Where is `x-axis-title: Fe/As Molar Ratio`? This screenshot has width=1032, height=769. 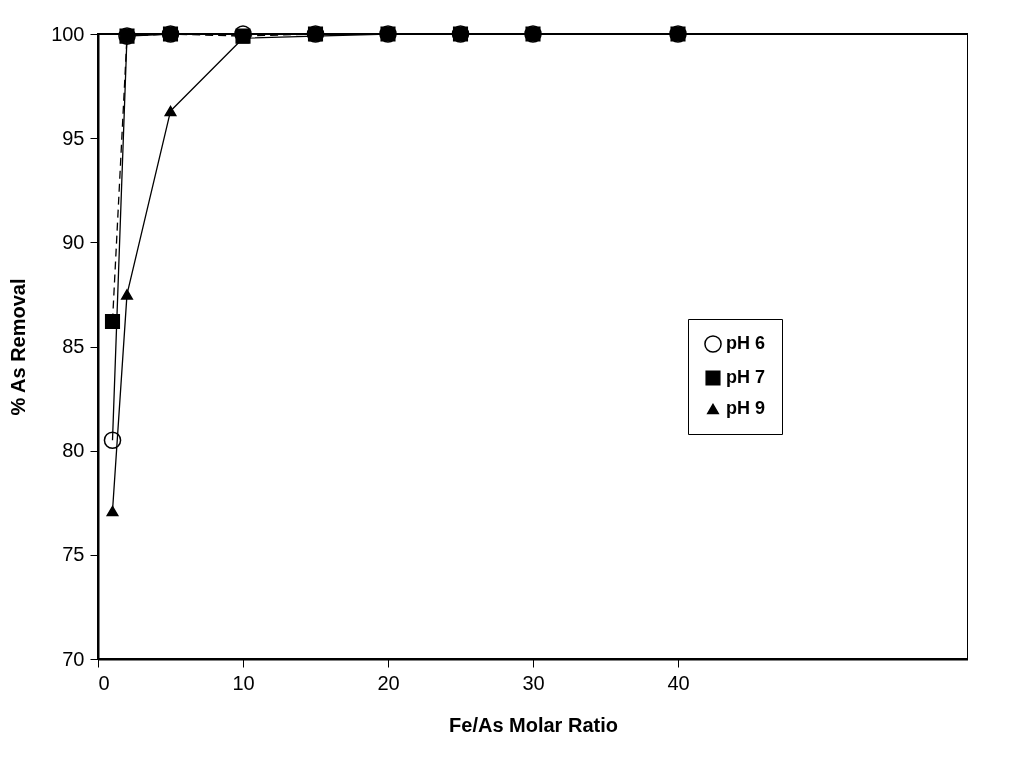
x-axis-title: Fe/As Molar Ratio is located at coordinates (533, 724).